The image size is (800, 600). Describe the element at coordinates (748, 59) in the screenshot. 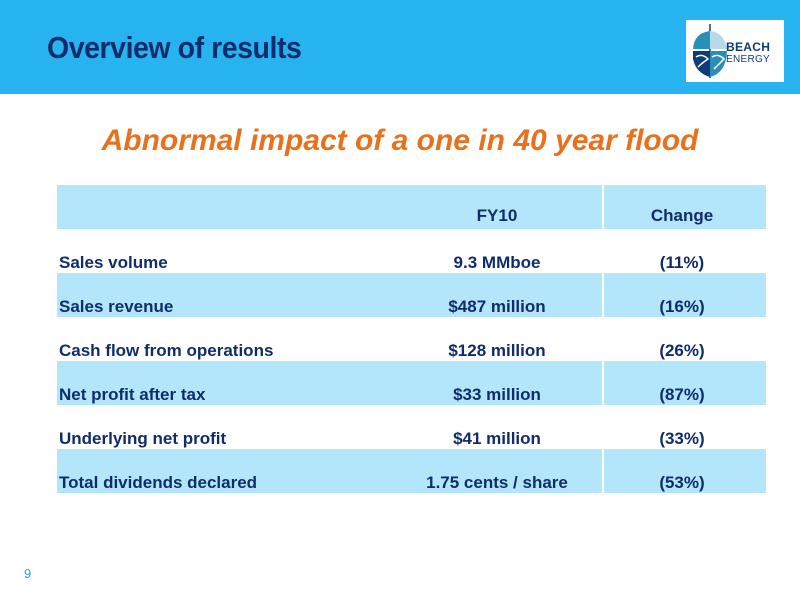

I see `logo-text-energy: ENERGY` at that location.